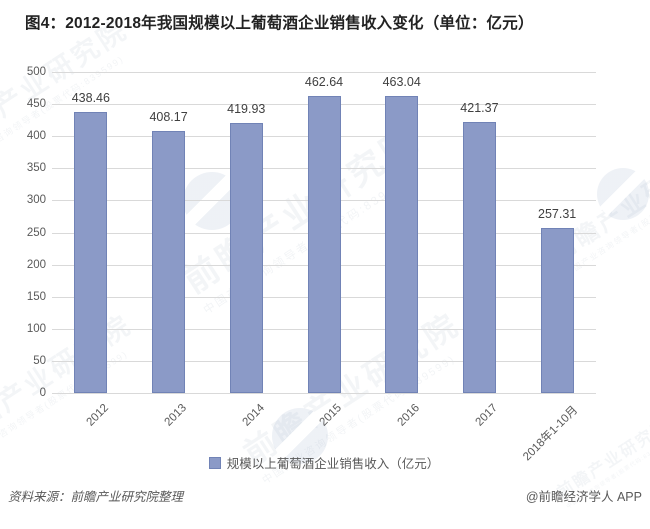 The width and height of the screenshot is (650, 529). What do you see at coordinates (96, 497) in the screenshot?
I see `source-text: 资料来源：前瞻产业研究院整理` at bounding box center [96, 497].